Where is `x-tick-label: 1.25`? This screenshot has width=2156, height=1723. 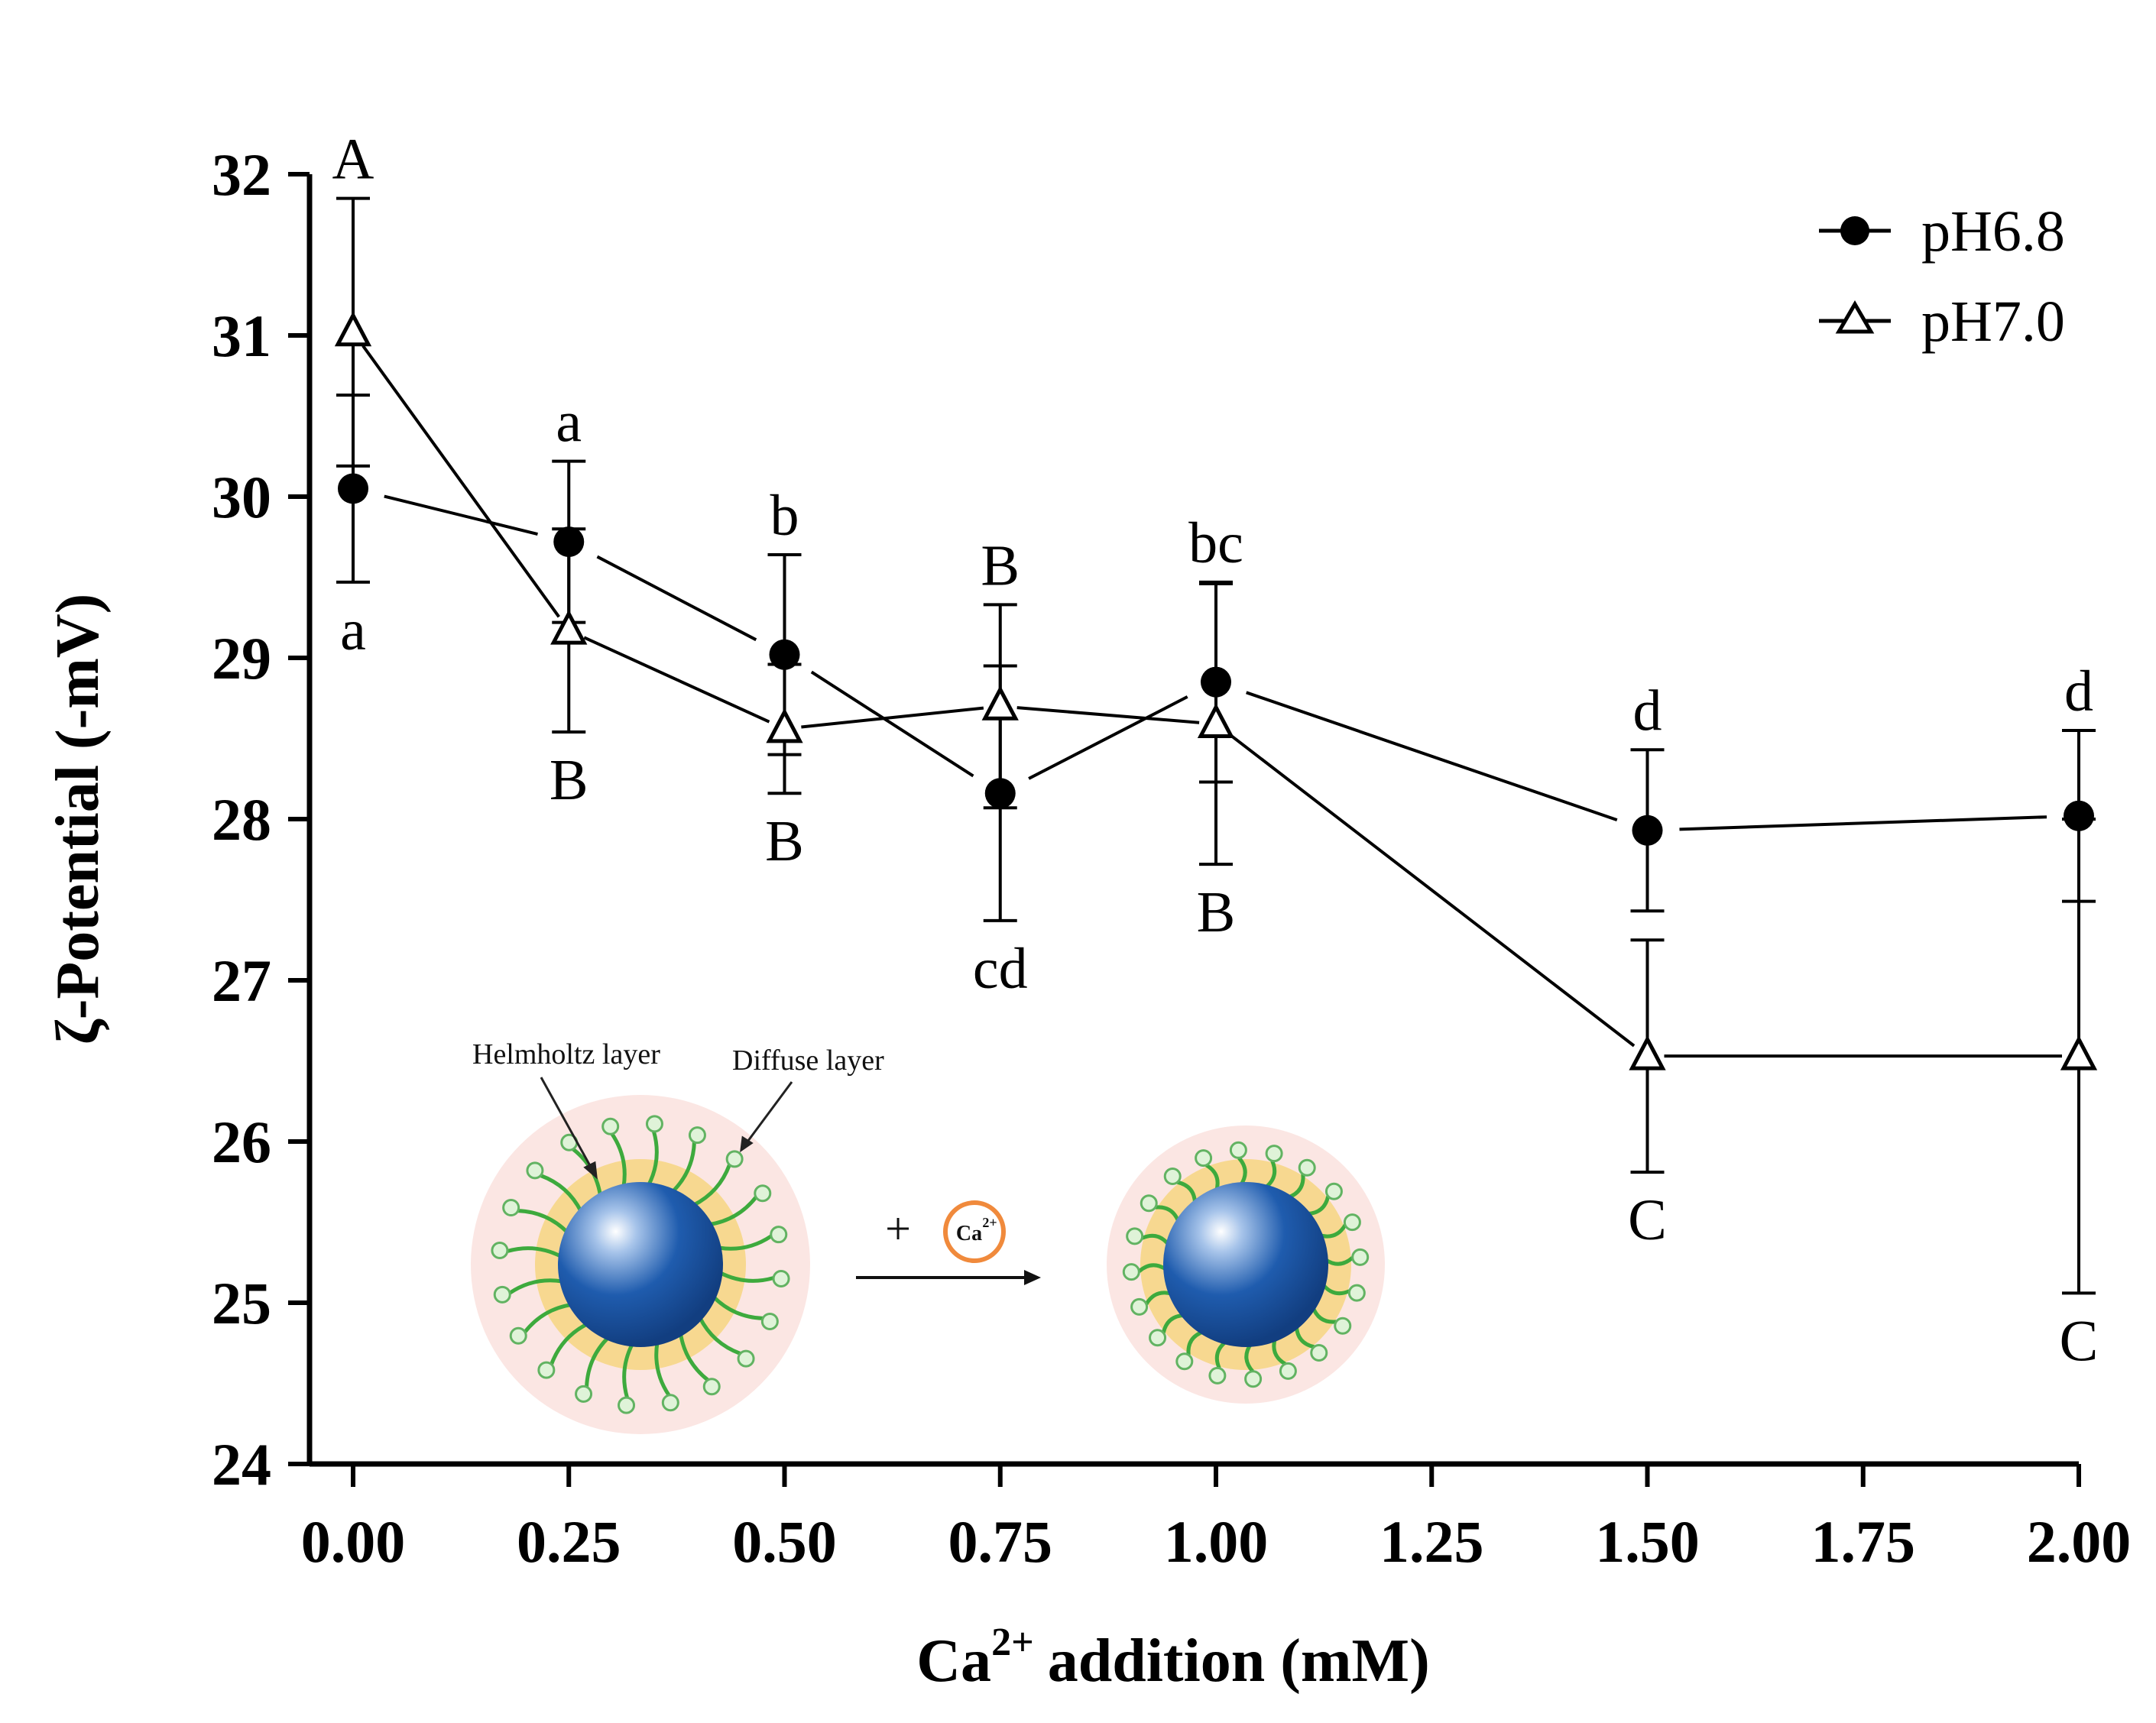 x-tick-label: 1.25 is located at coordinates (1432, 1541).